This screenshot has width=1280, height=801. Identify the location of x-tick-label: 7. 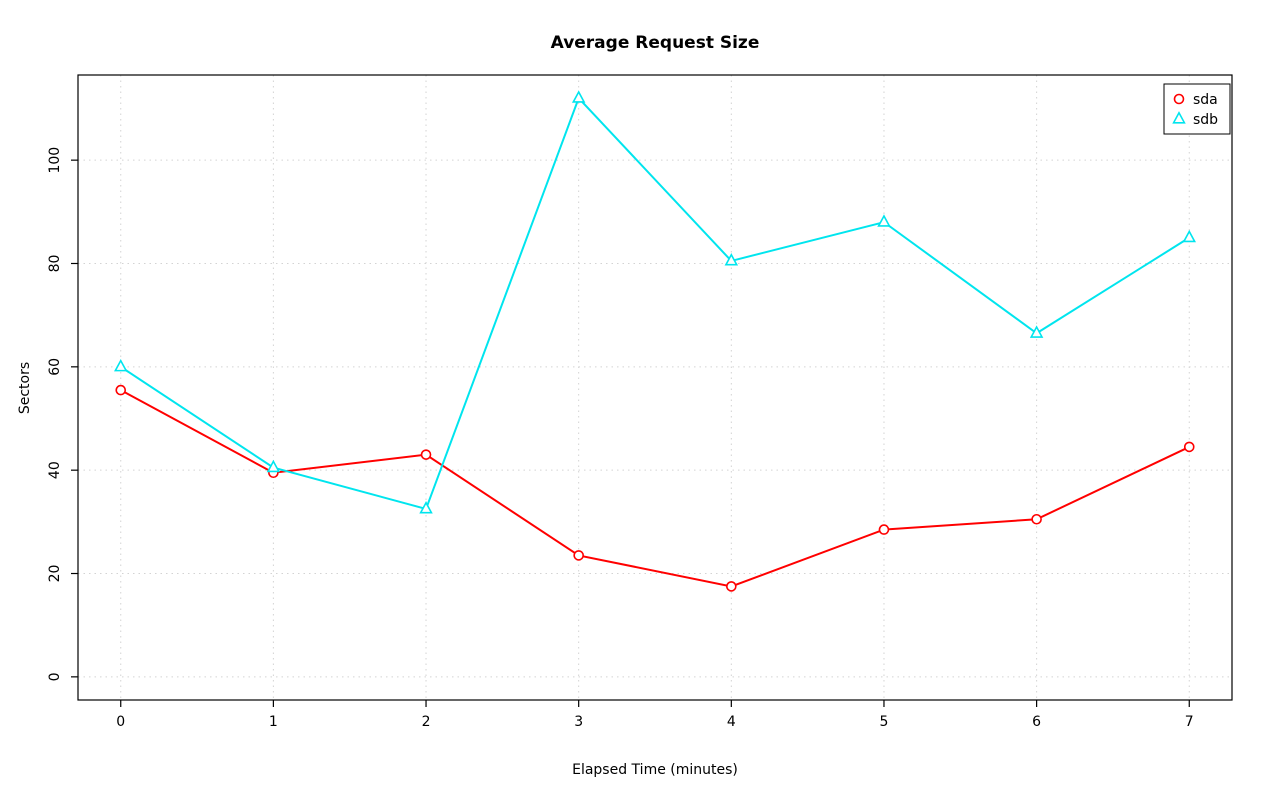
(1189, 722).